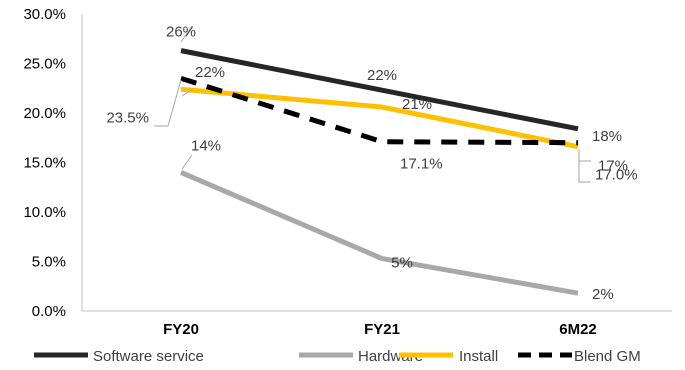 This screenshot has width=685, height=370. What do you see at coordinates (49, 262) in the screenshot?
I see `y-tick-label: 5.0%` at bounding box center [49, 262].